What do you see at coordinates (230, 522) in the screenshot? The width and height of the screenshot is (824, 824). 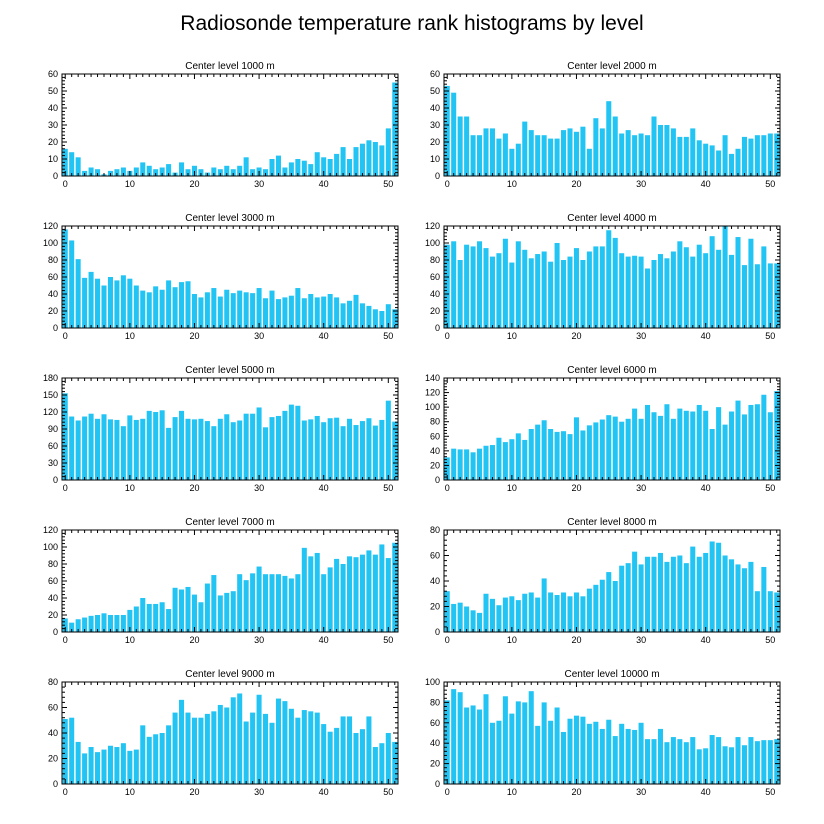 I see `panel-title: Center level 7000 m` at bounding box center [230, 522].